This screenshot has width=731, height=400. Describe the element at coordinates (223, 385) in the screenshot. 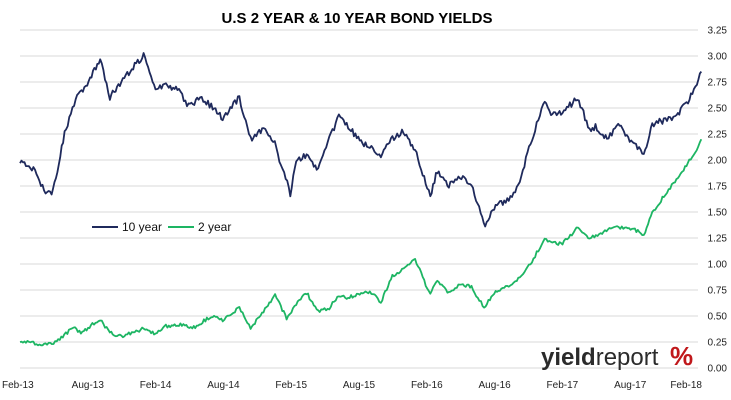

I see `x-tick-label: Aug-14` at that location.